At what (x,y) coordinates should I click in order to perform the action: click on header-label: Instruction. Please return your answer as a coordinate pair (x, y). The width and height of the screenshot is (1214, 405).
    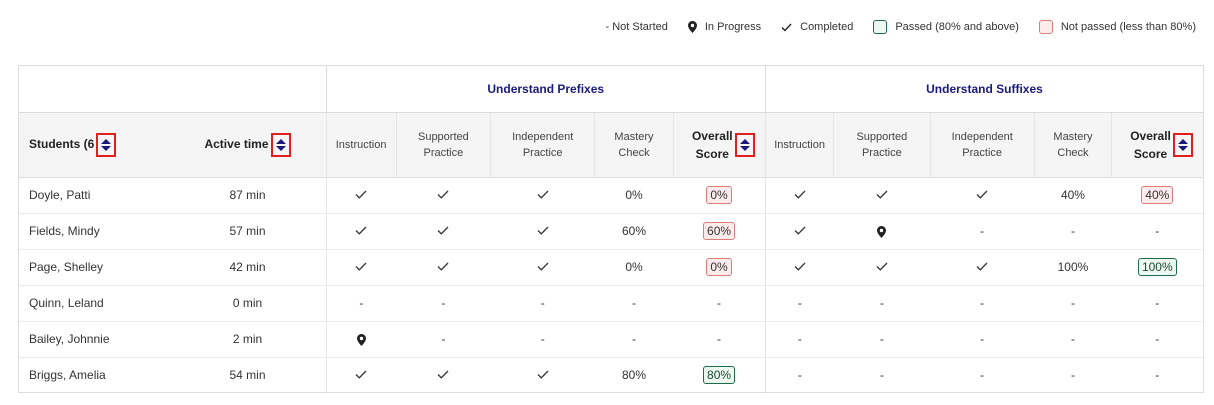
    Looking at the image, I should click on (799, 144).